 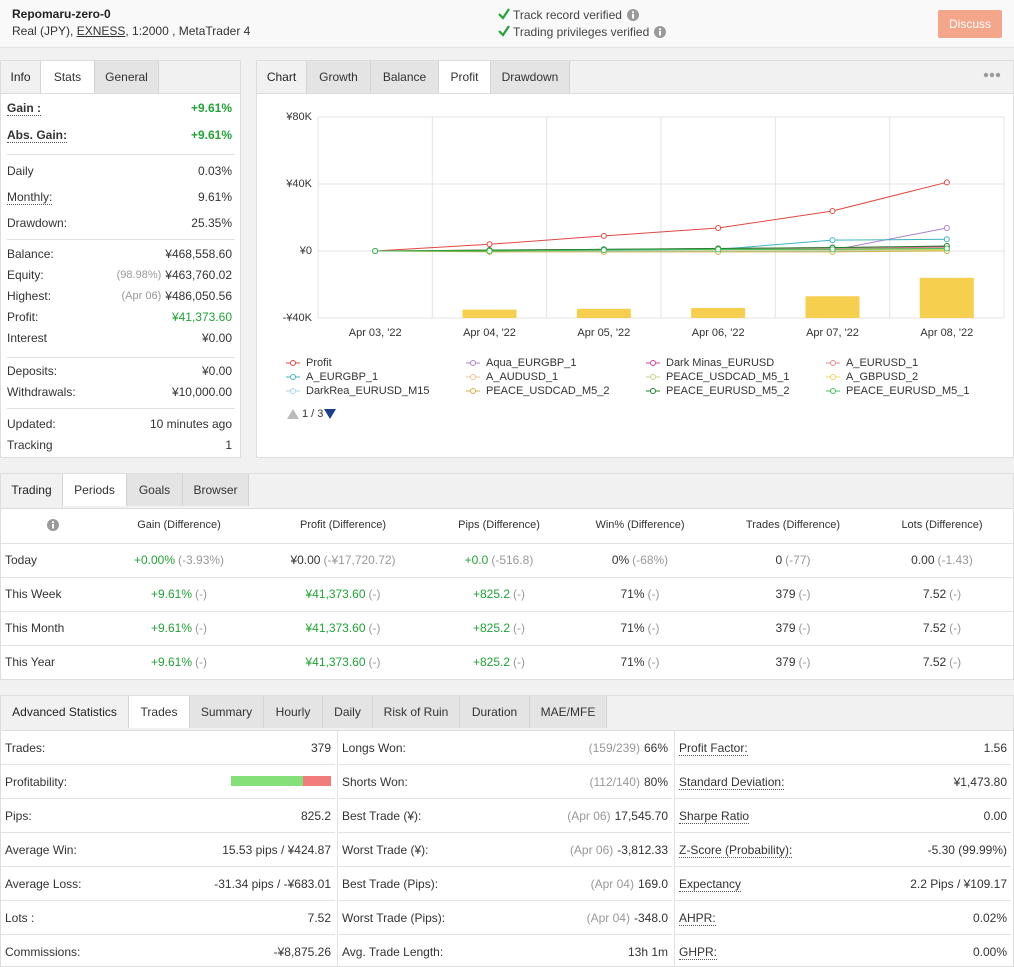 I want to click on check, so click(x=504, y=14).